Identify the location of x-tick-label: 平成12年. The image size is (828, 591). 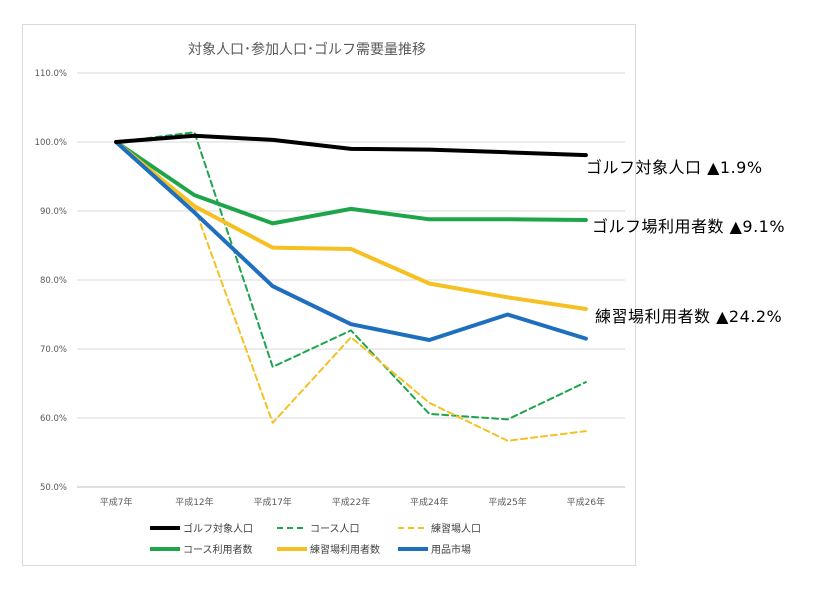
(194, 502).